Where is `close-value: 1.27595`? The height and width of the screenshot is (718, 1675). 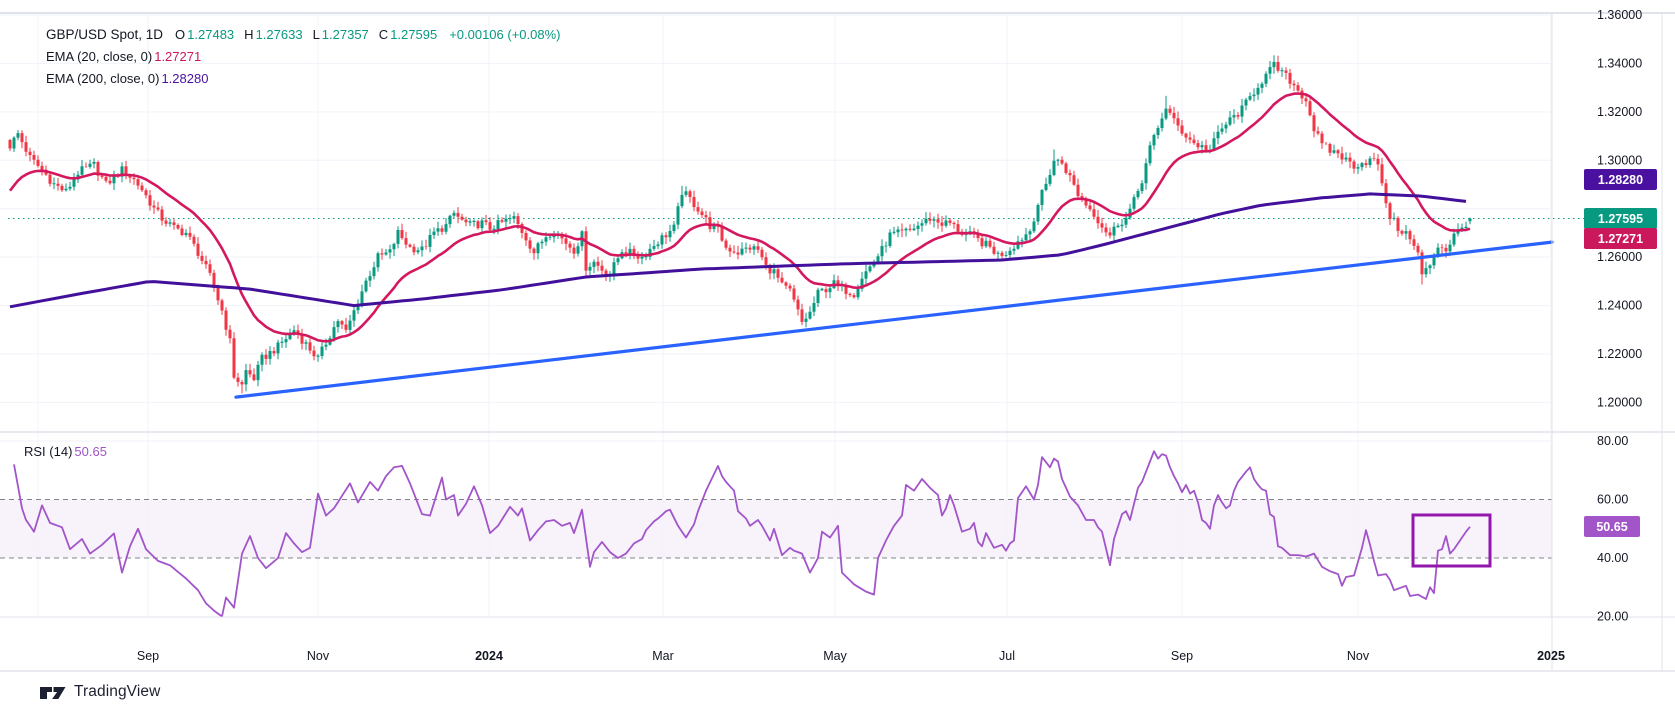
close-value: 1.27595 is located at coordinates (414, 34).